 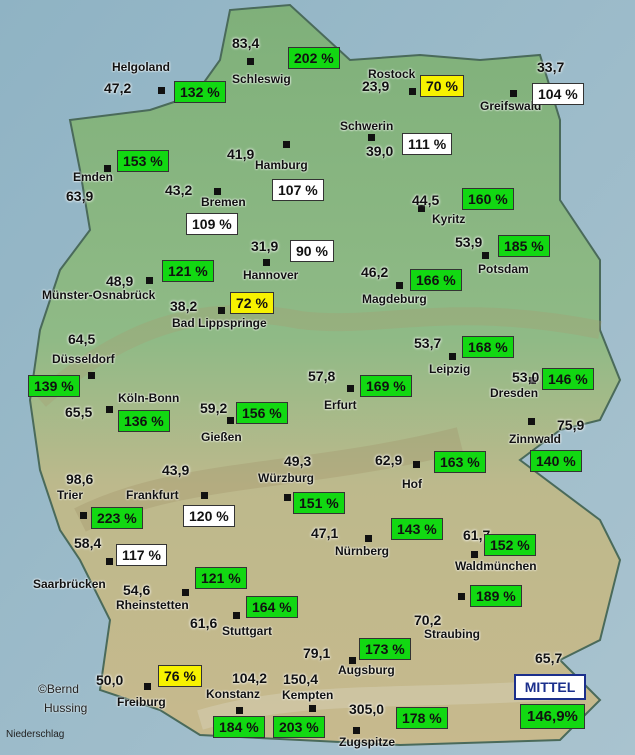 I want to click on station-percent-badge: 184 %, so click(x=239, y=727).